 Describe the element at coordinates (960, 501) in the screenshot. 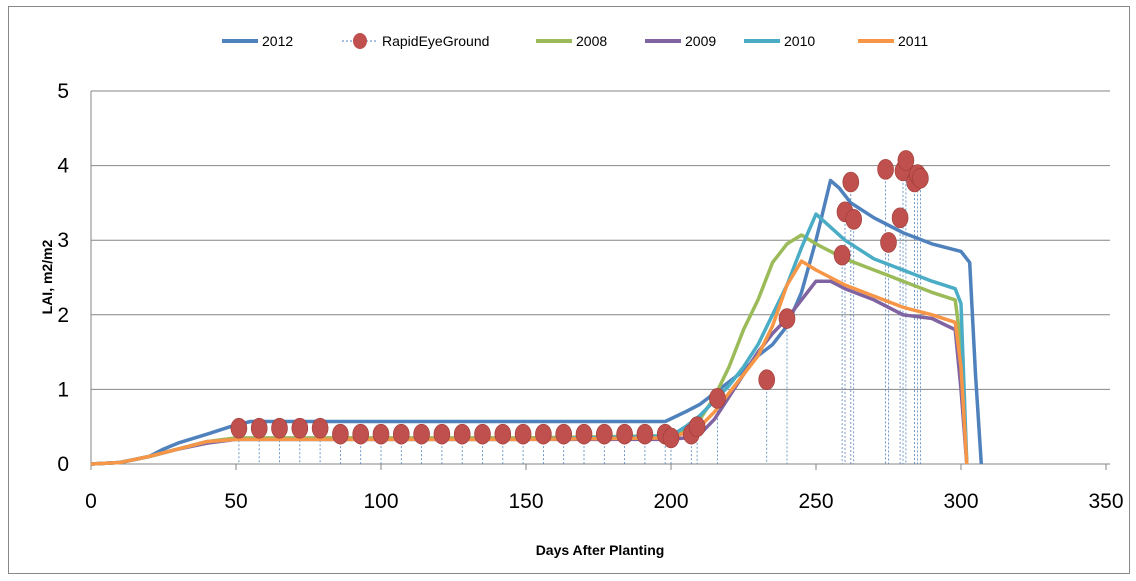

I see `x-tick-label: 300` at that location.